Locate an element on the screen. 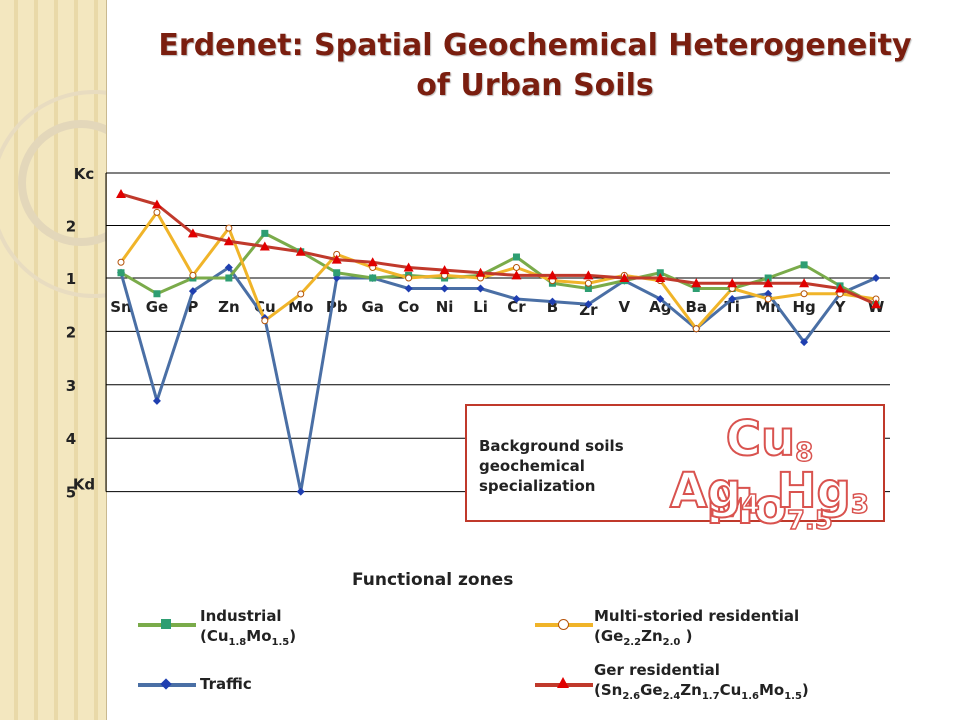 Image resolution: width=960 pixels, height=720 pixels. legend-multi-marker is located at coordinates (563, 624).